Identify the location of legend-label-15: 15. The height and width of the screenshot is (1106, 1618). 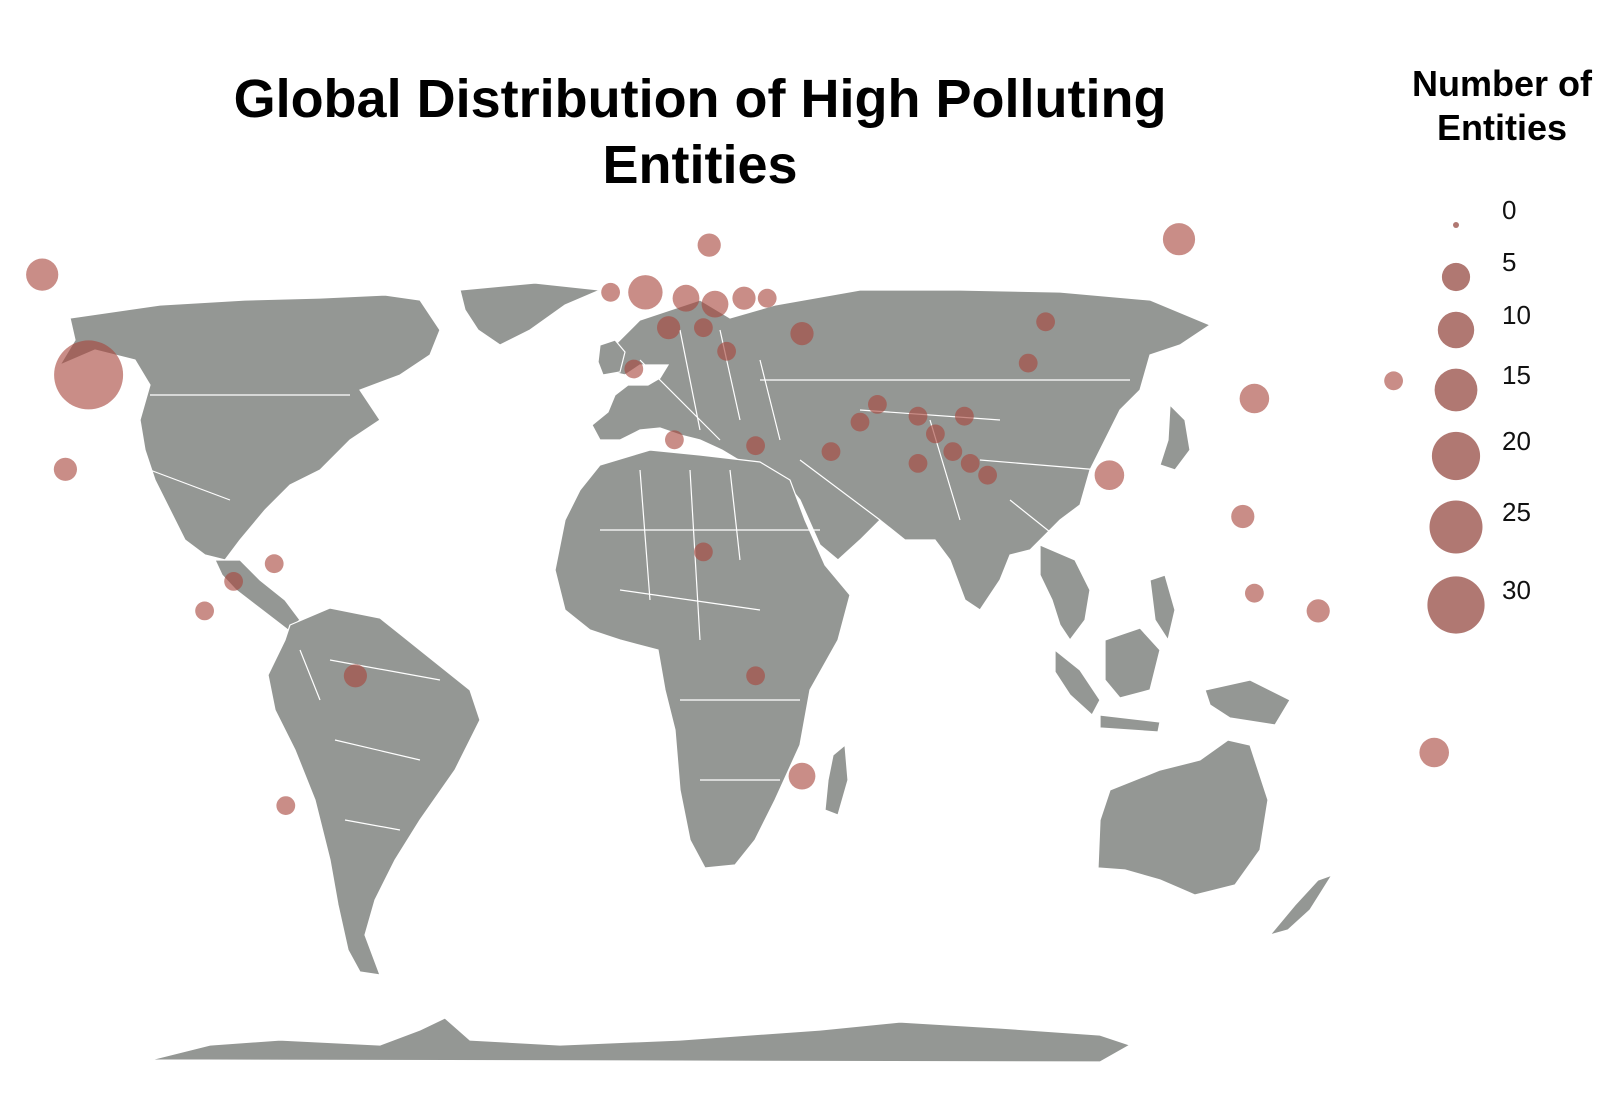
(1516, 375).